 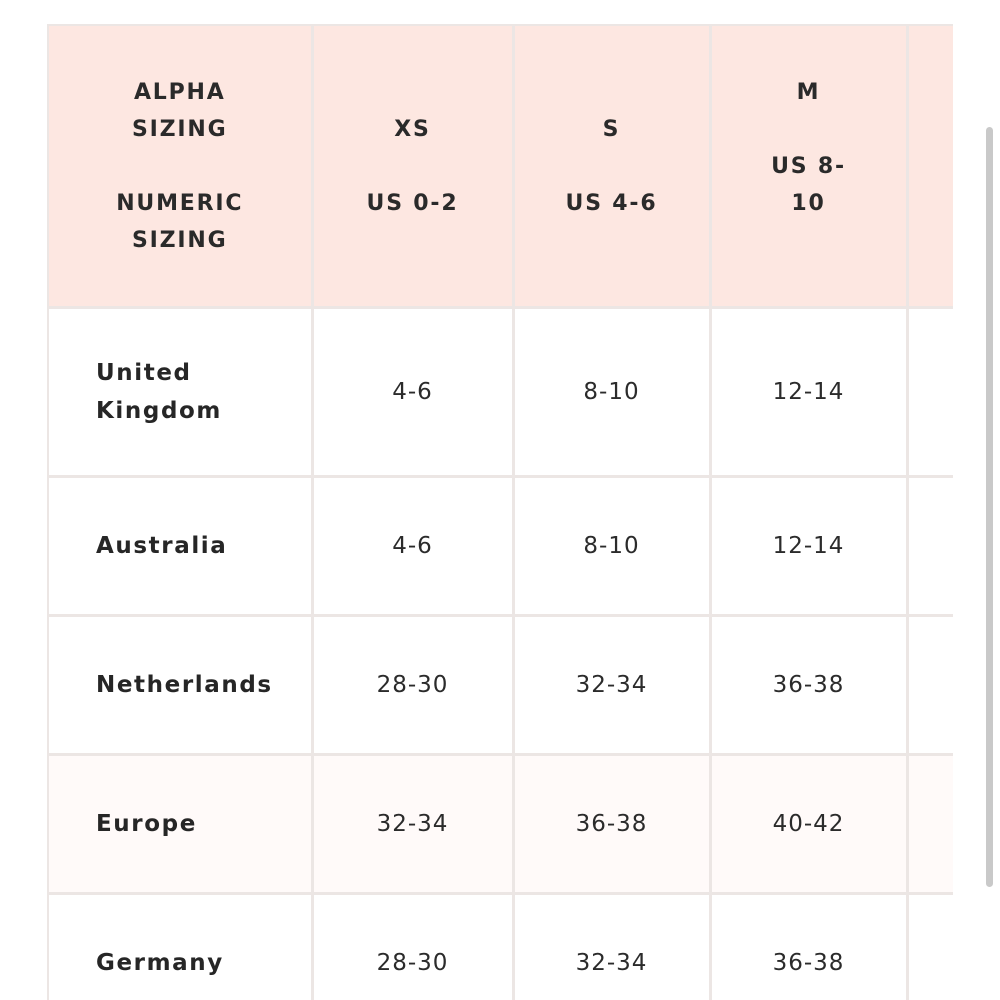 I want to click on header-cell-xs: XS US 0-2, so click(x=413, y=167).